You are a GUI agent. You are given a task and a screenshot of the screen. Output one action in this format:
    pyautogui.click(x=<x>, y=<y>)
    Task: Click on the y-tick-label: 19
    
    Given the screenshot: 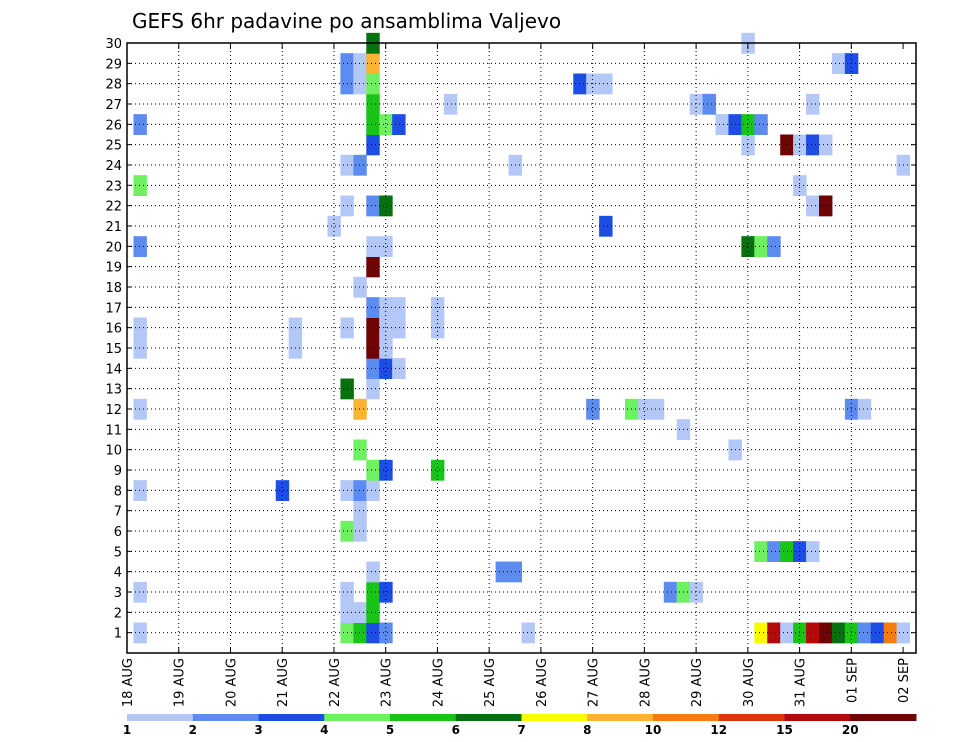 What is the action you would take?
    pyautogui.click(x=113, y=268)
    